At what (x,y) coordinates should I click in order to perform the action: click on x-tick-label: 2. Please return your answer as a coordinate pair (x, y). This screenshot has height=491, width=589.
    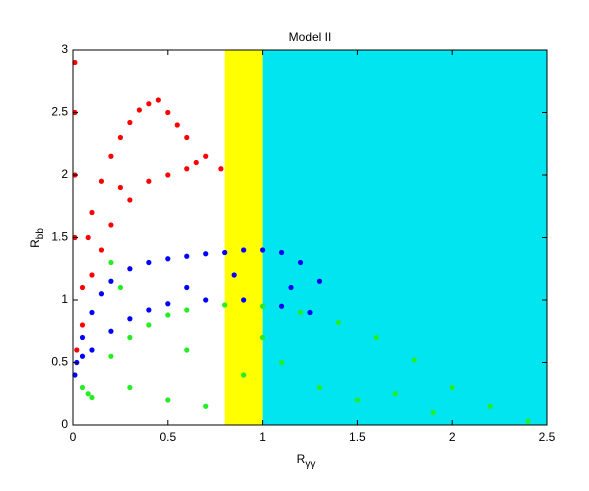
    Looking at the image, I should click on (452, 437).